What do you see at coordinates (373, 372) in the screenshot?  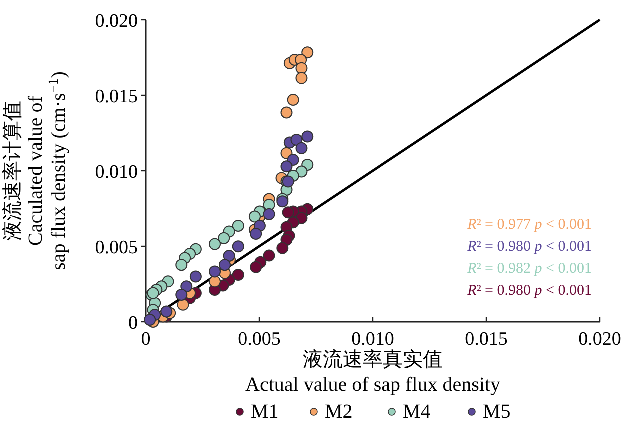 I see `x-axis-title: 液流速率真实值 Actual value of sap flux density` at bounding box center [373, 372].